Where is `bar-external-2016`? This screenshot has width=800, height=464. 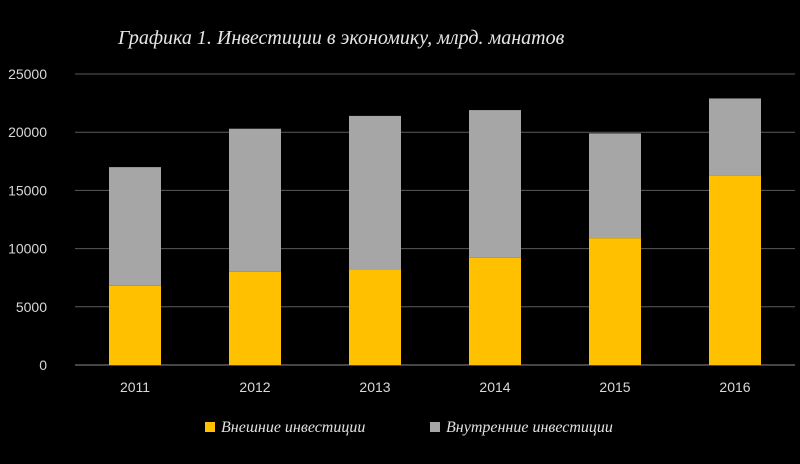 bar-external-2016 is located at coordinates (735, 270).